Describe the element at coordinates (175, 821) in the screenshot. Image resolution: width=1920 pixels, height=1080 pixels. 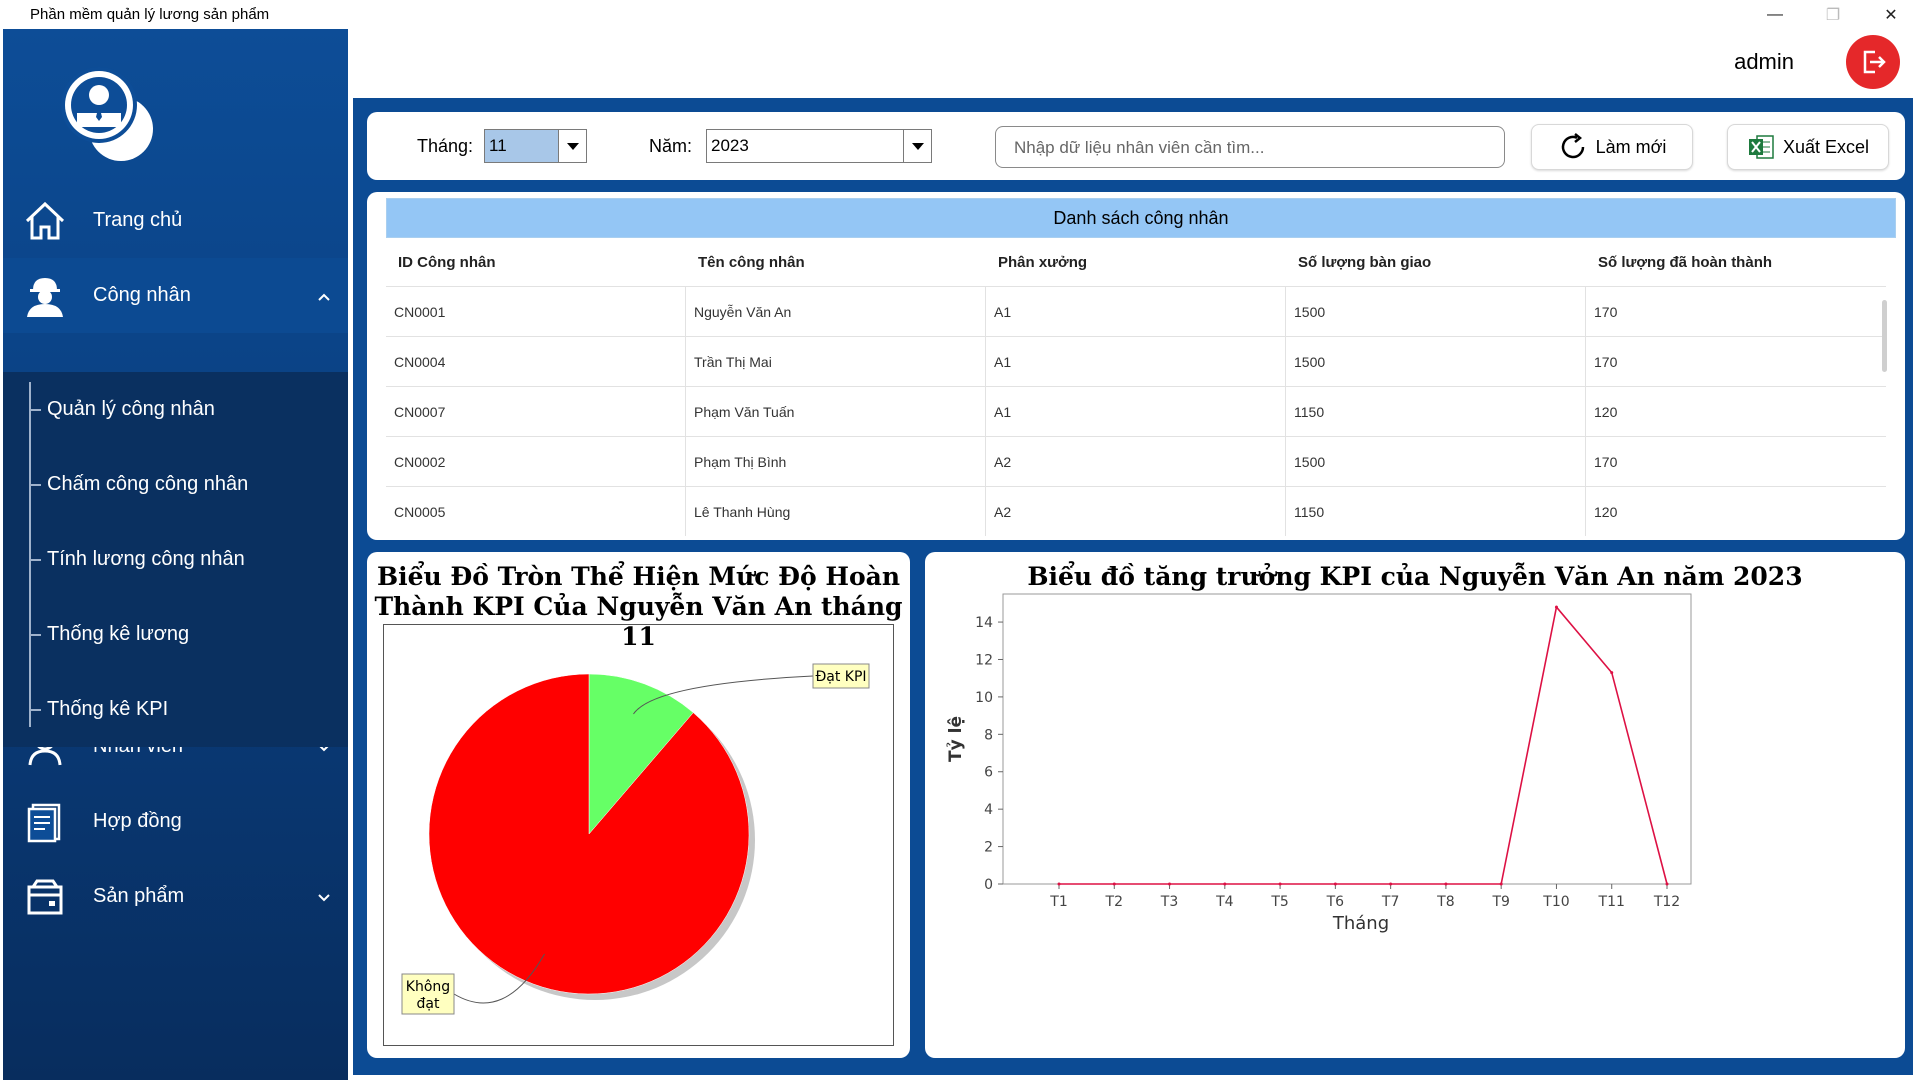
I see `nav-contracts: Hợp đồng` at that location.